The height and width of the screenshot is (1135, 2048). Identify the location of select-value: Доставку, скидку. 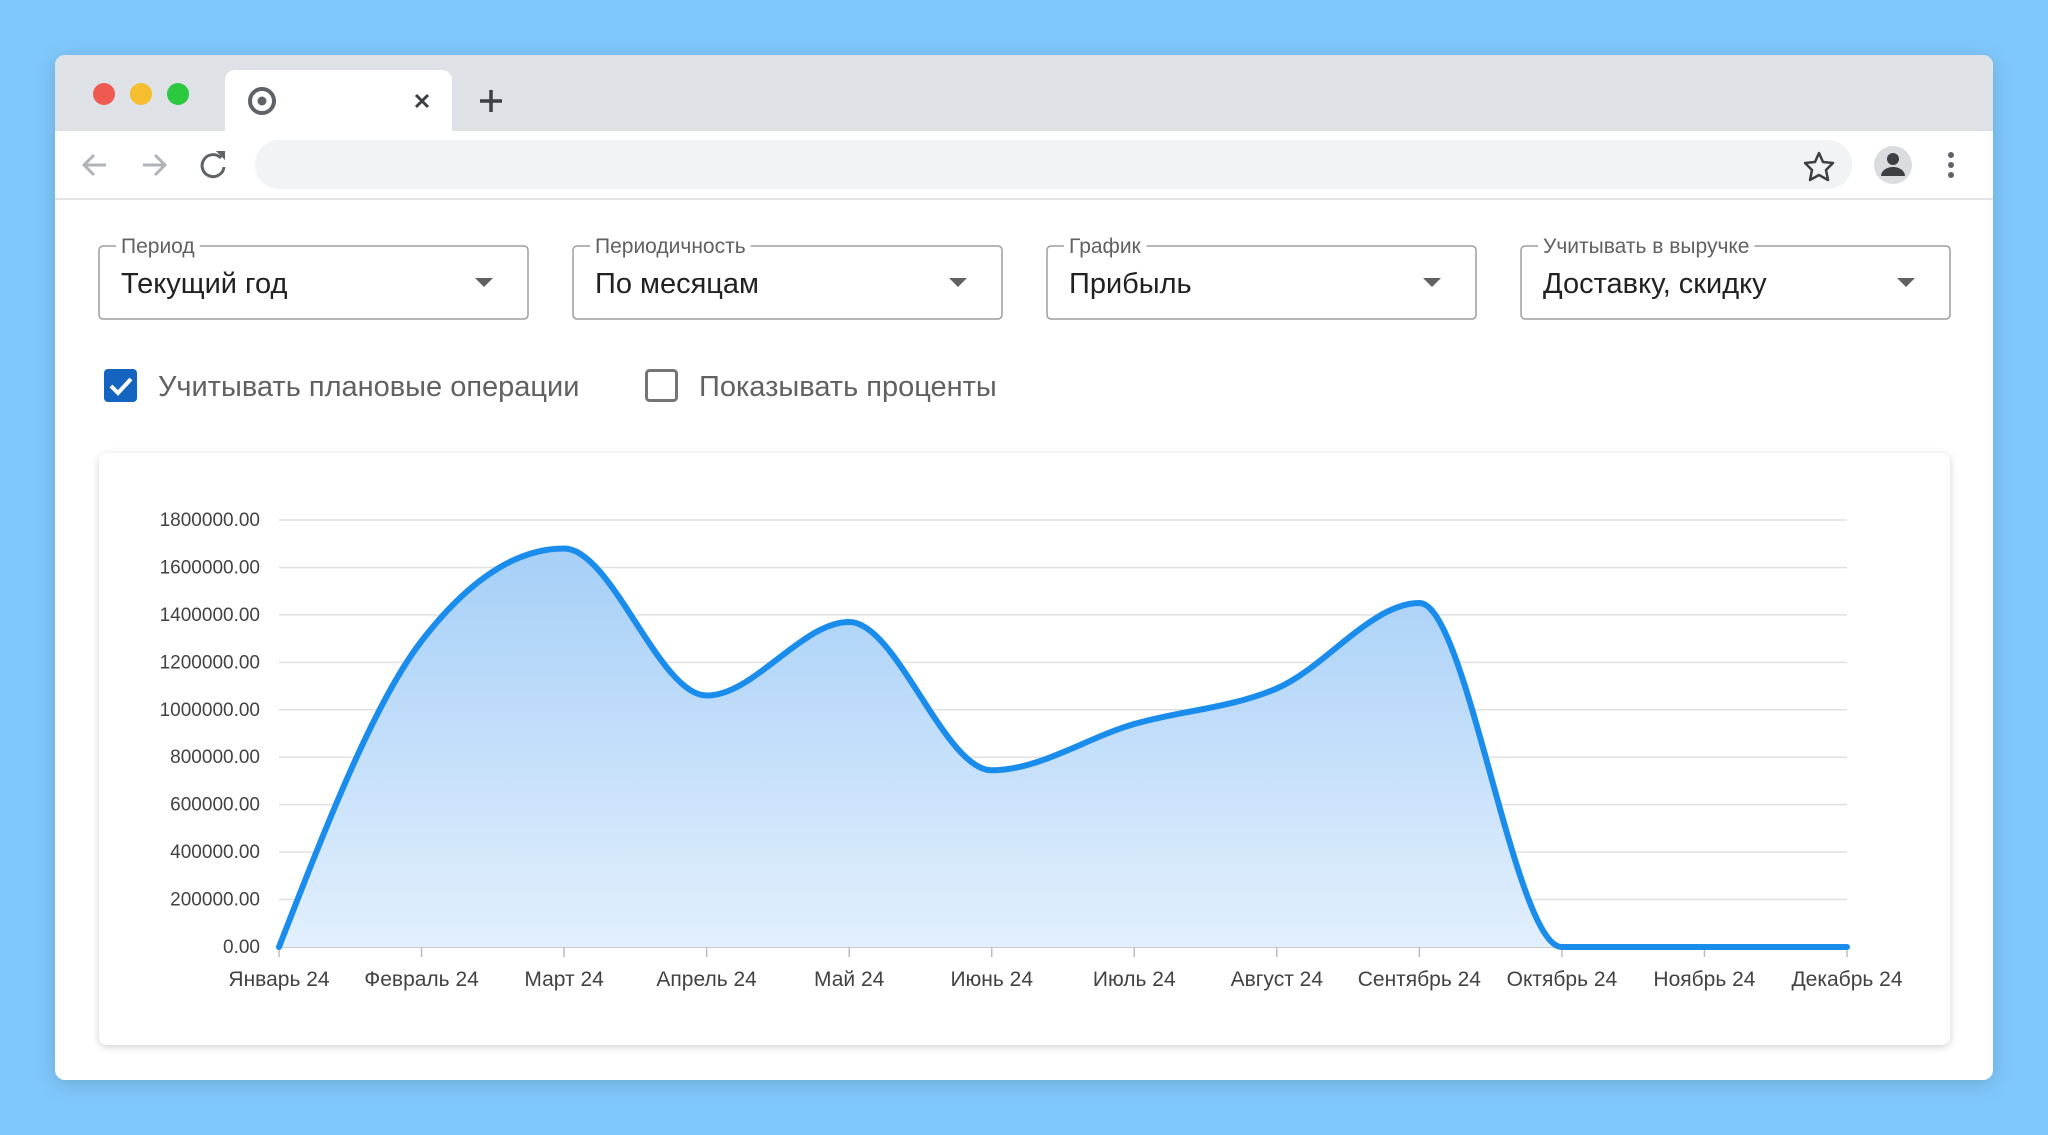
(1655, 284).